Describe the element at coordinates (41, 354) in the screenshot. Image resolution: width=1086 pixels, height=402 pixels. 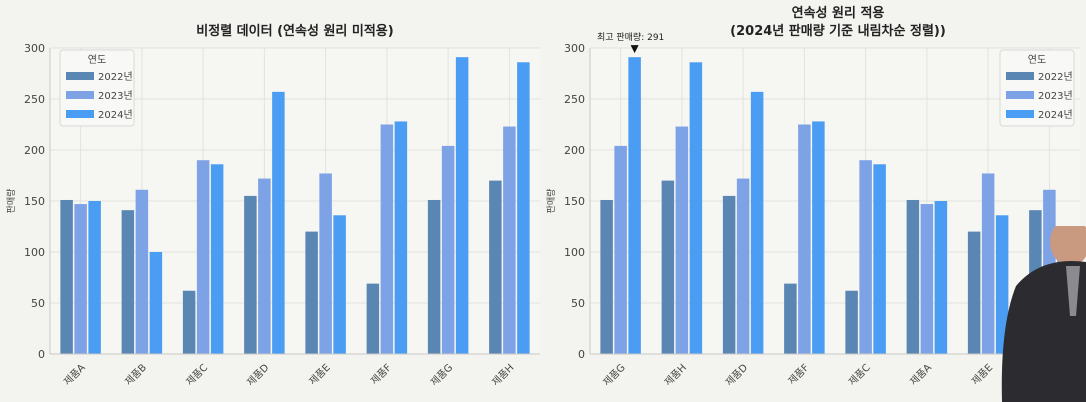
I see `y-tick-label: 0` at that location.